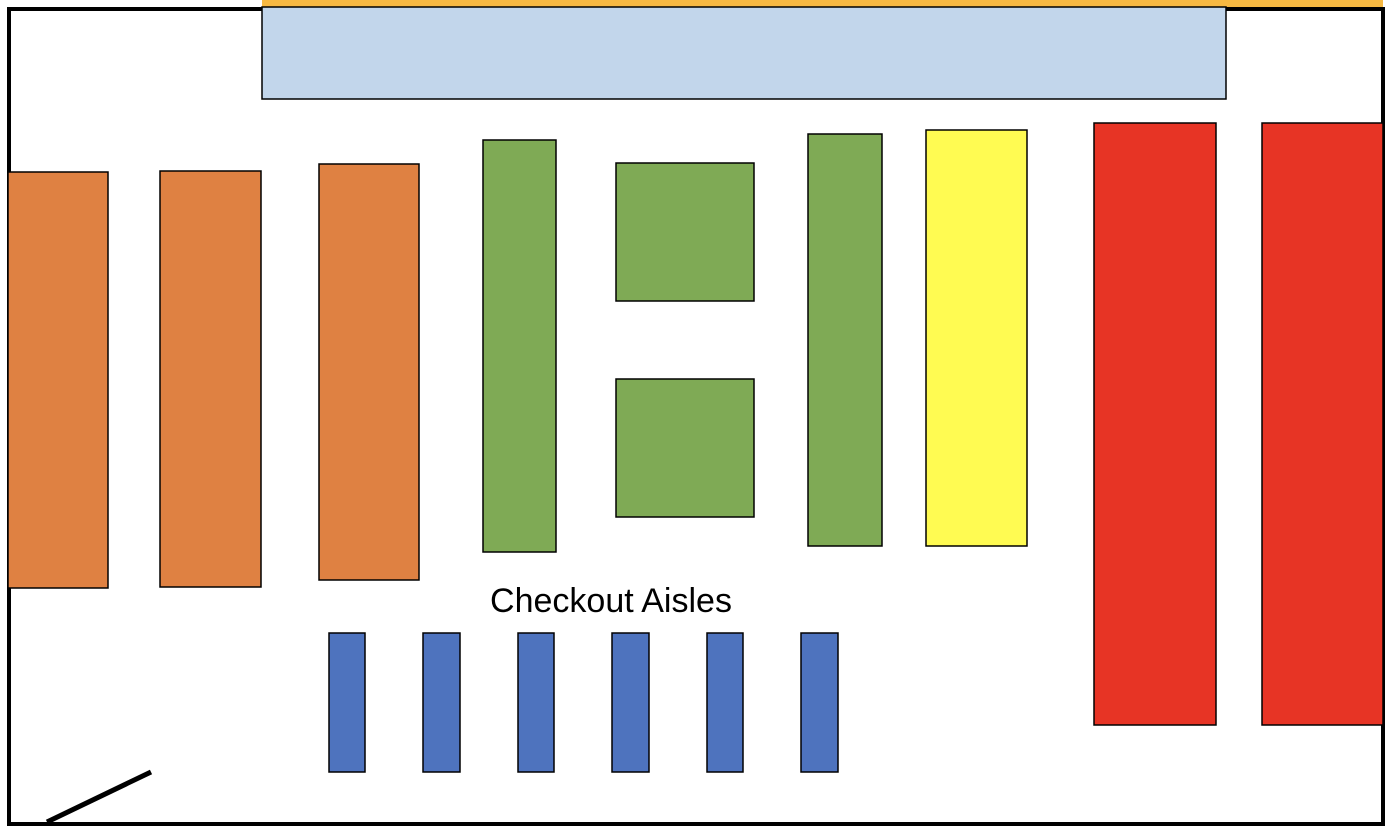 The height and width of the screenshot is (836, 1392). I want to click on top-strip, so click(822, 3).